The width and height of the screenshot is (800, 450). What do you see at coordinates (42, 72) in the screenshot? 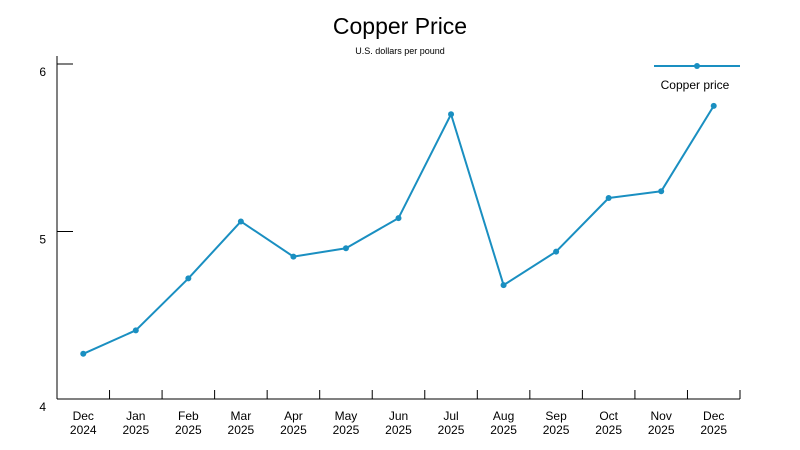
I see `y-tick-label: 6` at bounding box center [42, 72].